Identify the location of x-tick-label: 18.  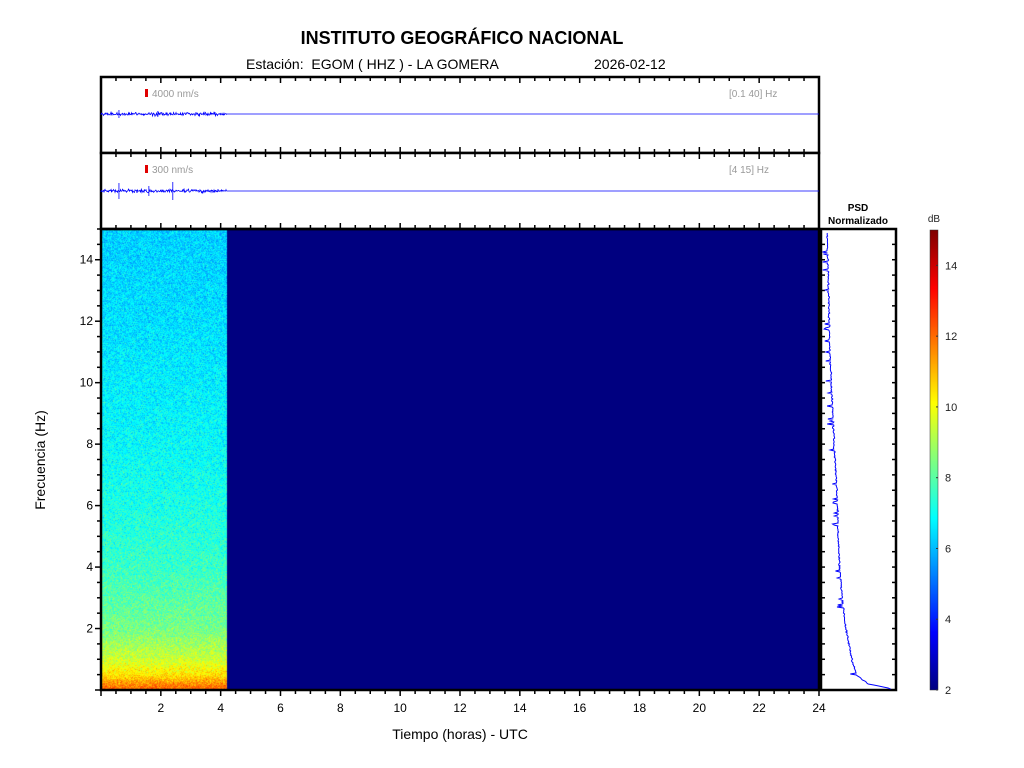
(640, 708).